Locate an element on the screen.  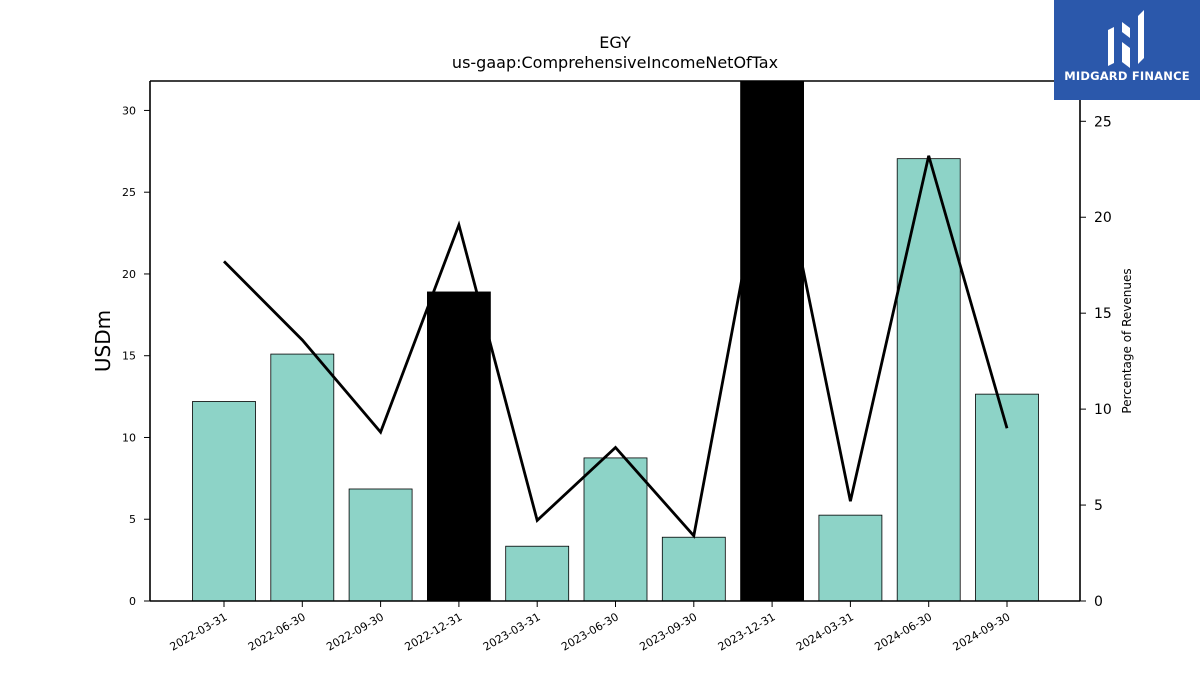
x-tick-label: 2022-06-30 is located at coordinates (277, 631).